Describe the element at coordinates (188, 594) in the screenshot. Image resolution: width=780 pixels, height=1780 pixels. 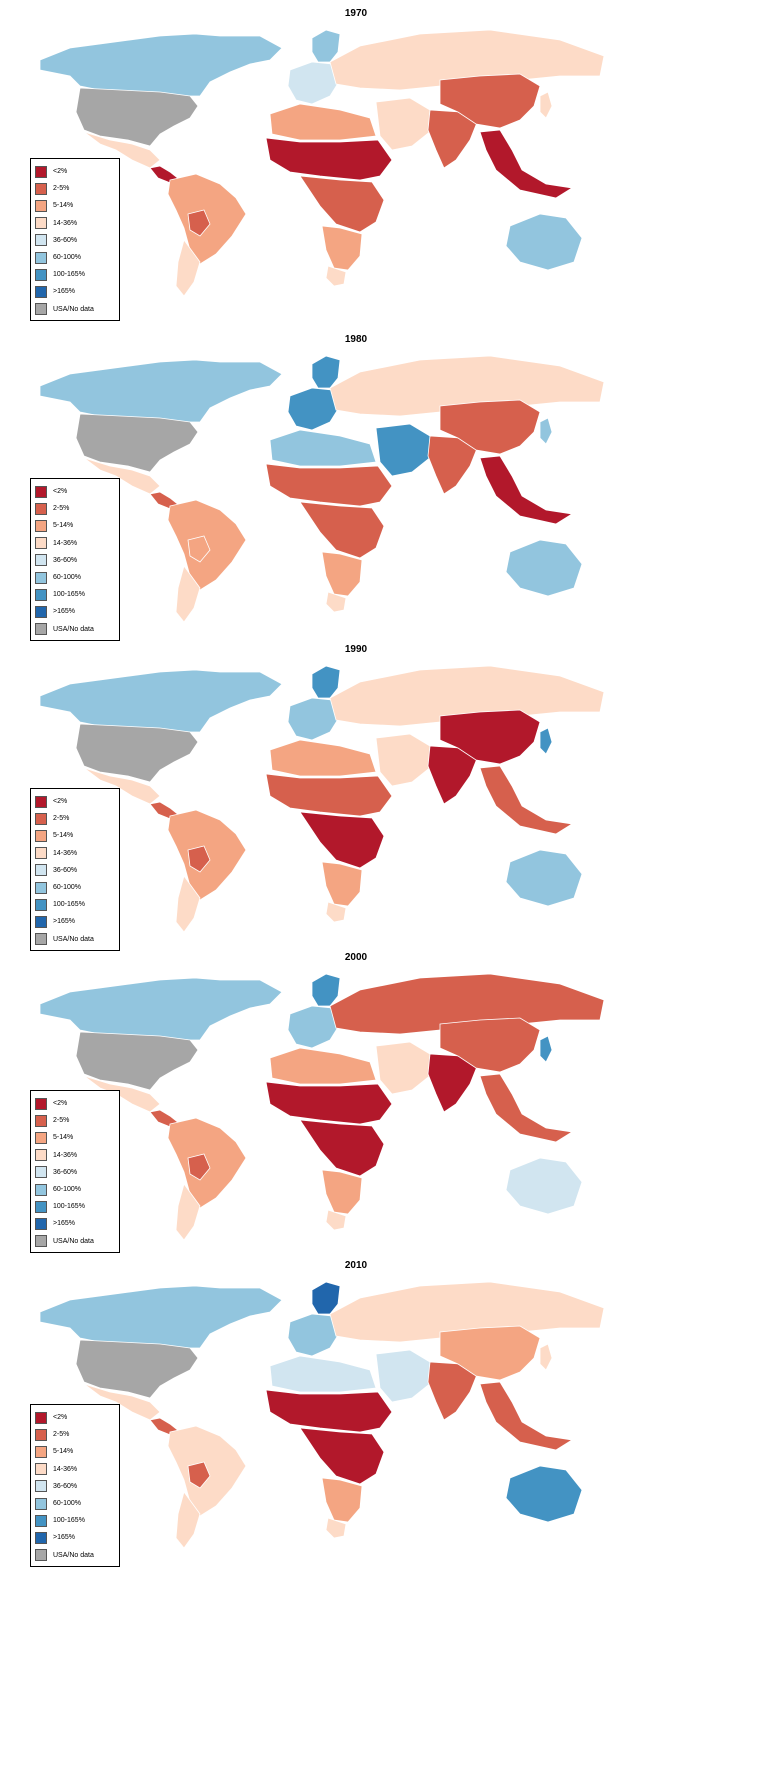
I see `region-south-cone` at that location.